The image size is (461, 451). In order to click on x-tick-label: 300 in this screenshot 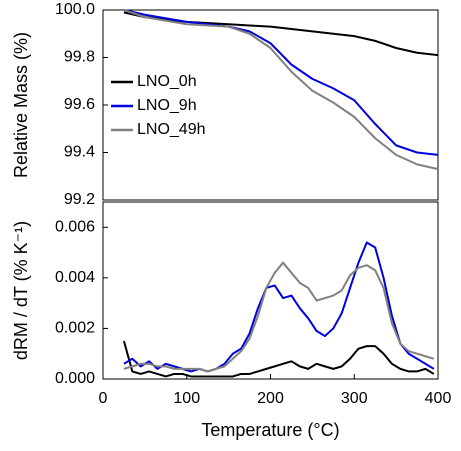, I will do `click(354, 398)`.